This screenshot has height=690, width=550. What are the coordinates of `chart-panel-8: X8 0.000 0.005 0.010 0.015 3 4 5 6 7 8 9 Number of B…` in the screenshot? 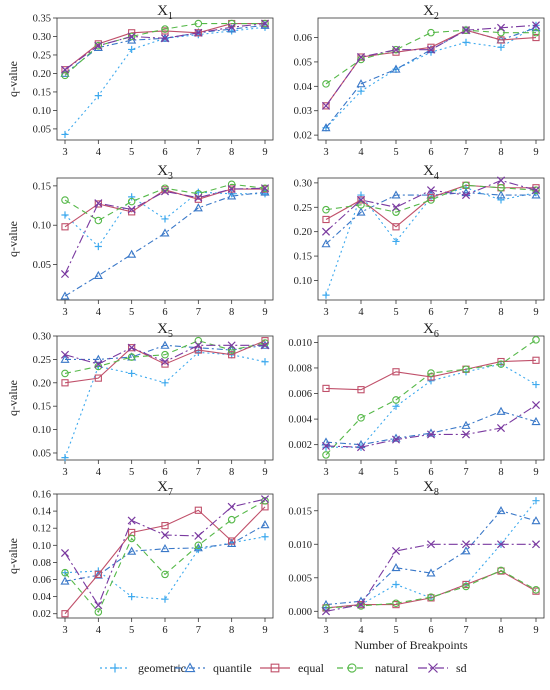 It's located at (416, 565).